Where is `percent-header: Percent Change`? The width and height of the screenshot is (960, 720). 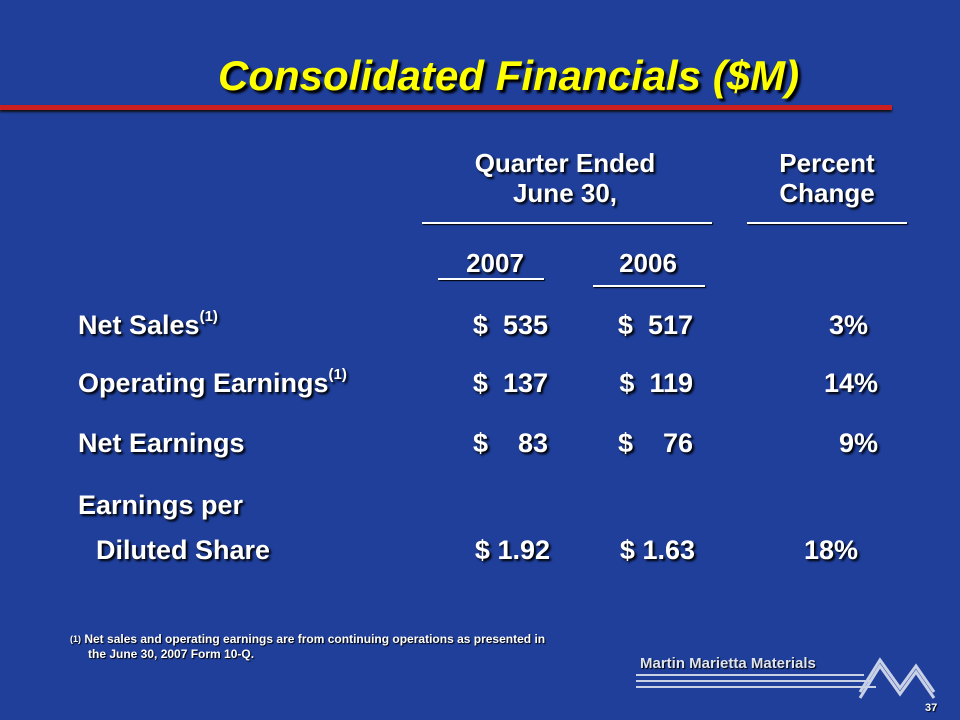 percent-header: Percent Change is located at coordinates (827, 178).